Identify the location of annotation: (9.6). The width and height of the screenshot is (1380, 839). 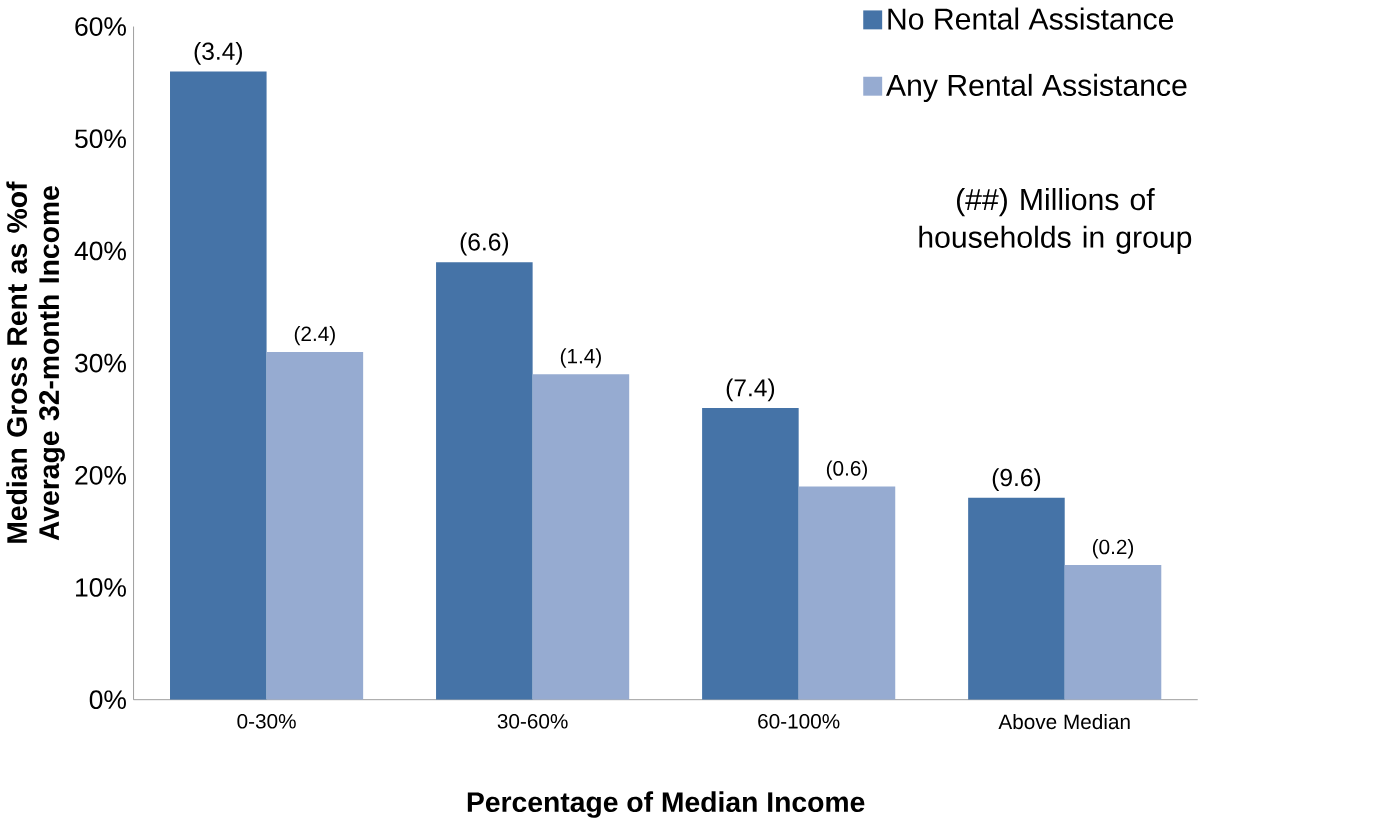
(1016, 480).